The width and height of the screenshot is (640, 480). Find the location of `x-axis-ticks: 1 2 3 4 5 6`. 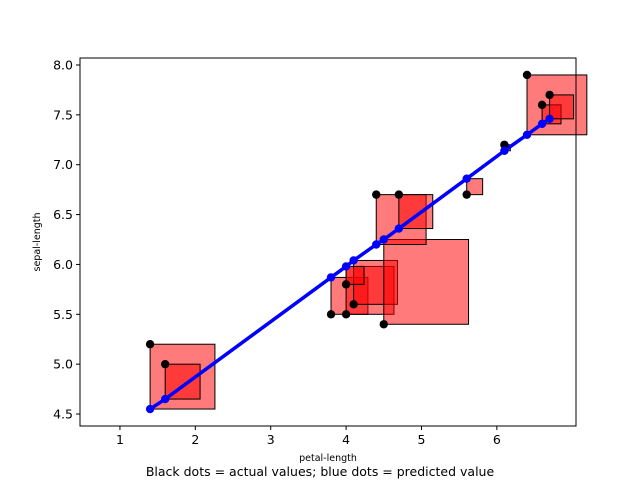

x-axis-ticks: 1 2 3 4 5 6 is located at coordinates (308, 436).